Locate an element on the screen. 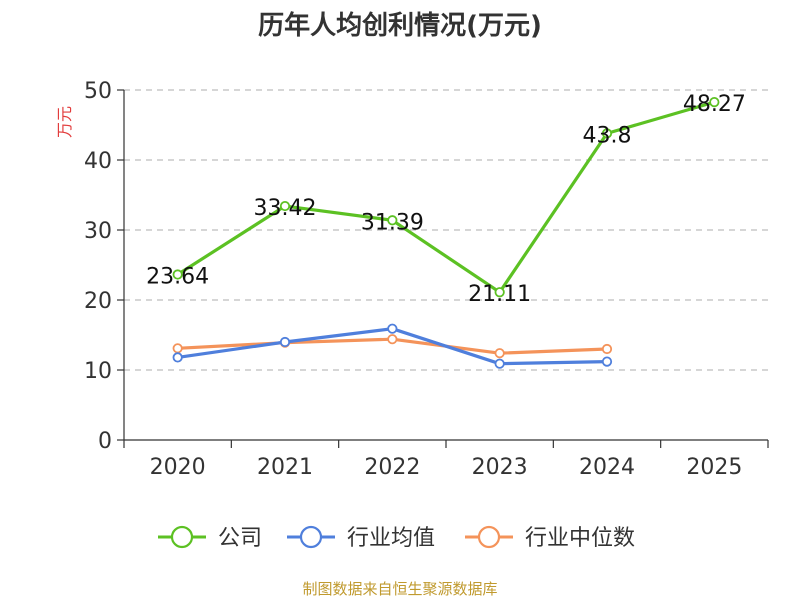 The width and height of the screenshot is (800, 600). legend-label: 行业中位数 is located at coordinates (580, 538).